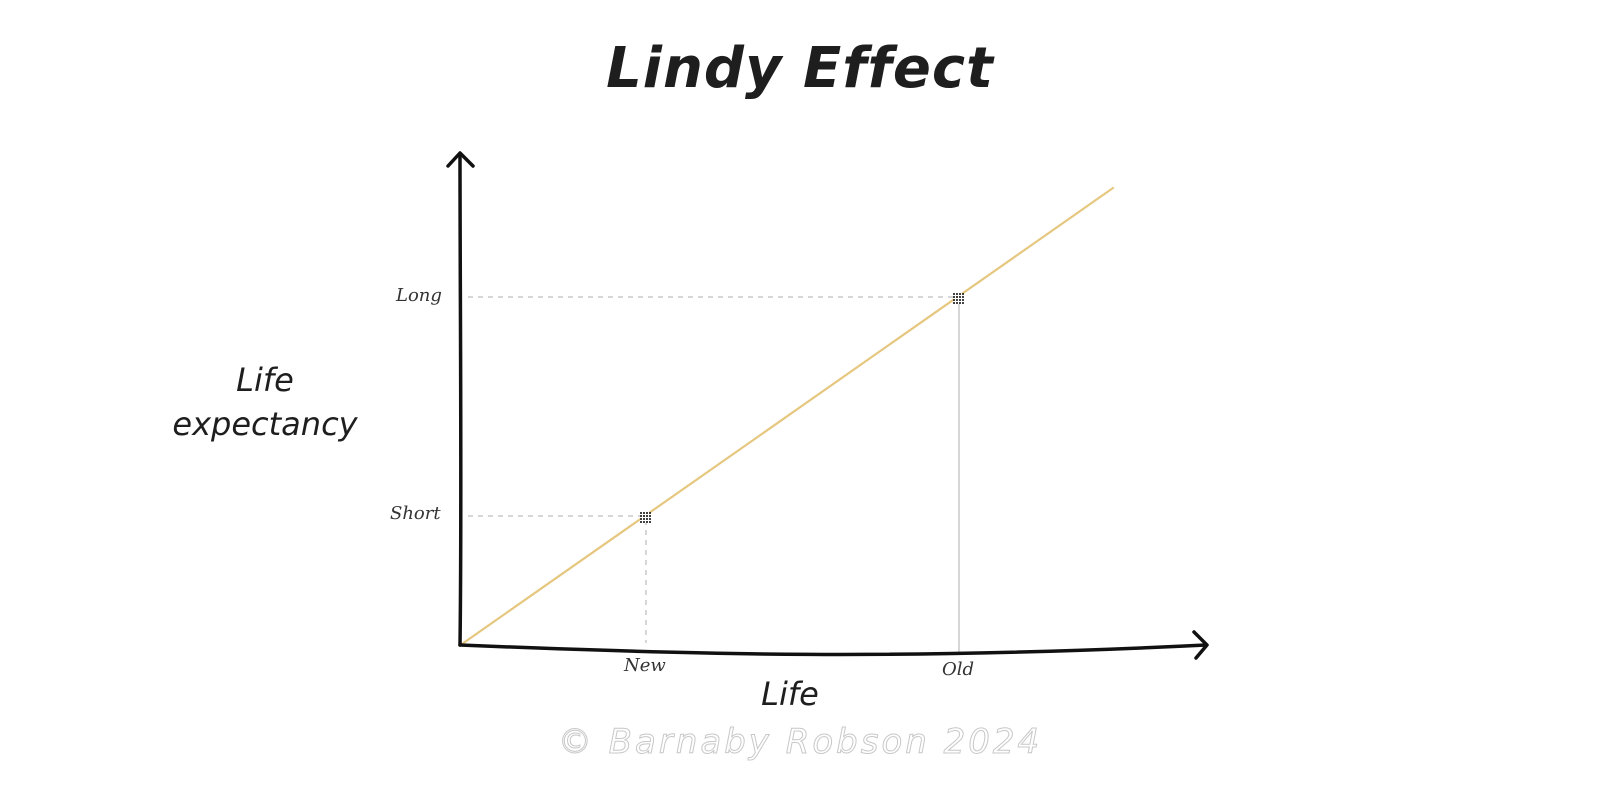 This screenshot has width=1600, height=800. I want to click on x-tick-new: New, so click(645, 665).